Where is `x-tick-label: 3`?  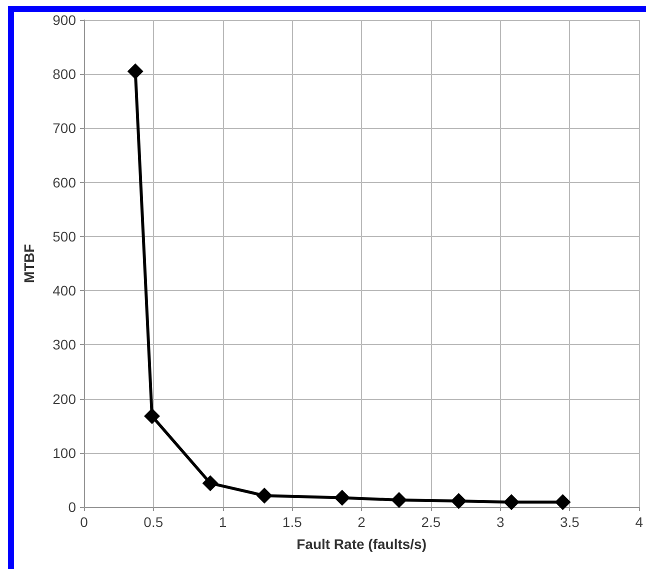
x-tick-label: 3 is located at coordinates (500, 522).